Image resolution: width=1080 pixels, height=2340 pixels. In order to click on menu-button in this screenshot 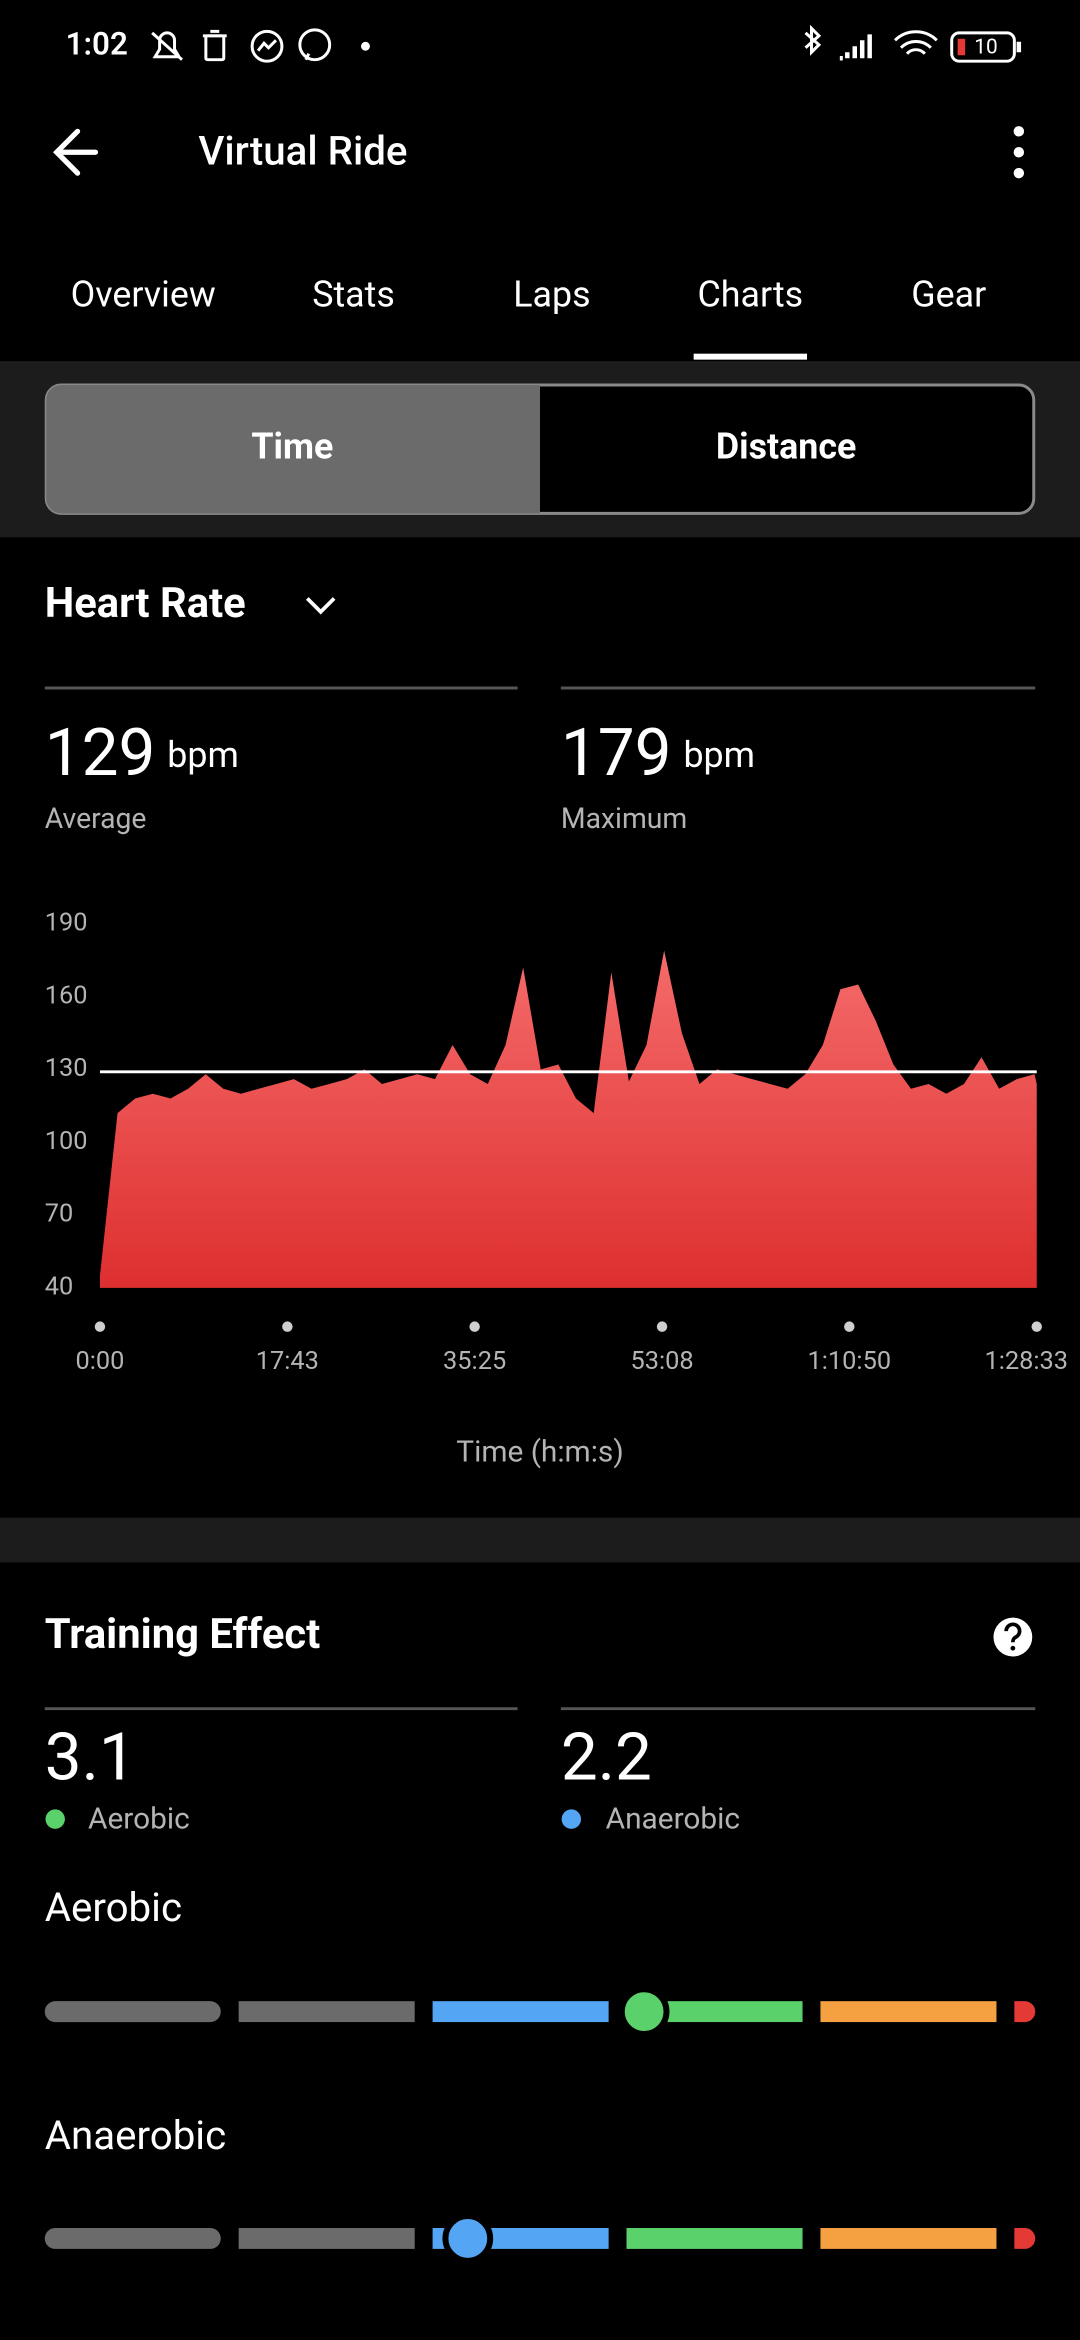, I will do `click(1019, 152)`.